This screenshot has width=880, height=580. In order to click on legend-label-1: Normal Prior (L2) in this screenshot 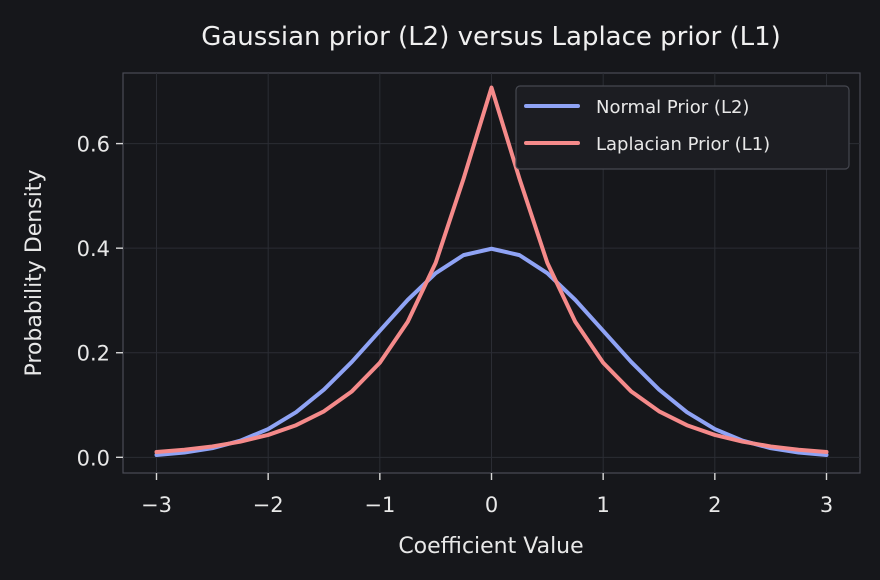, I will do `click(672, 107)`.